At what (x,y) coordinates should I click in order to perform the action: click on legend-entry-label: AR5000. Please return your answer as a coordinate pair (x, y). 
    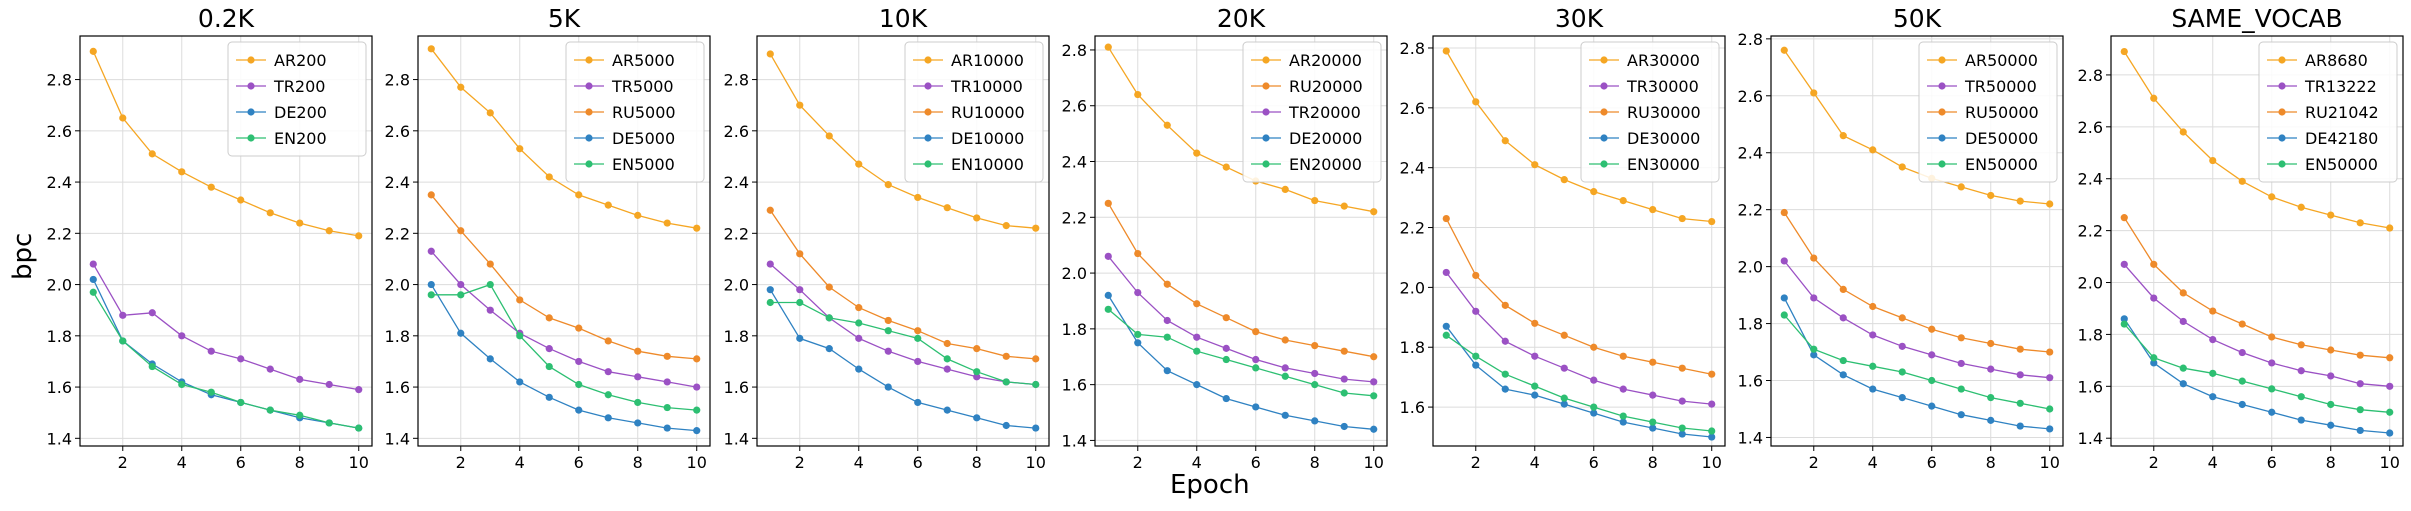
    Looking at the image, I should click on (643, 60).